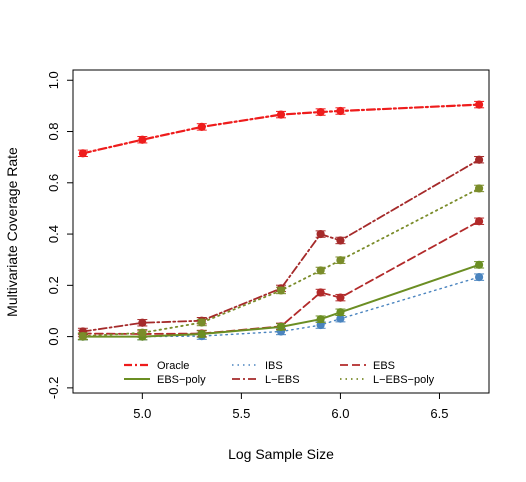  I want to click on y-tick-label: -0.2, so click(53, 388).